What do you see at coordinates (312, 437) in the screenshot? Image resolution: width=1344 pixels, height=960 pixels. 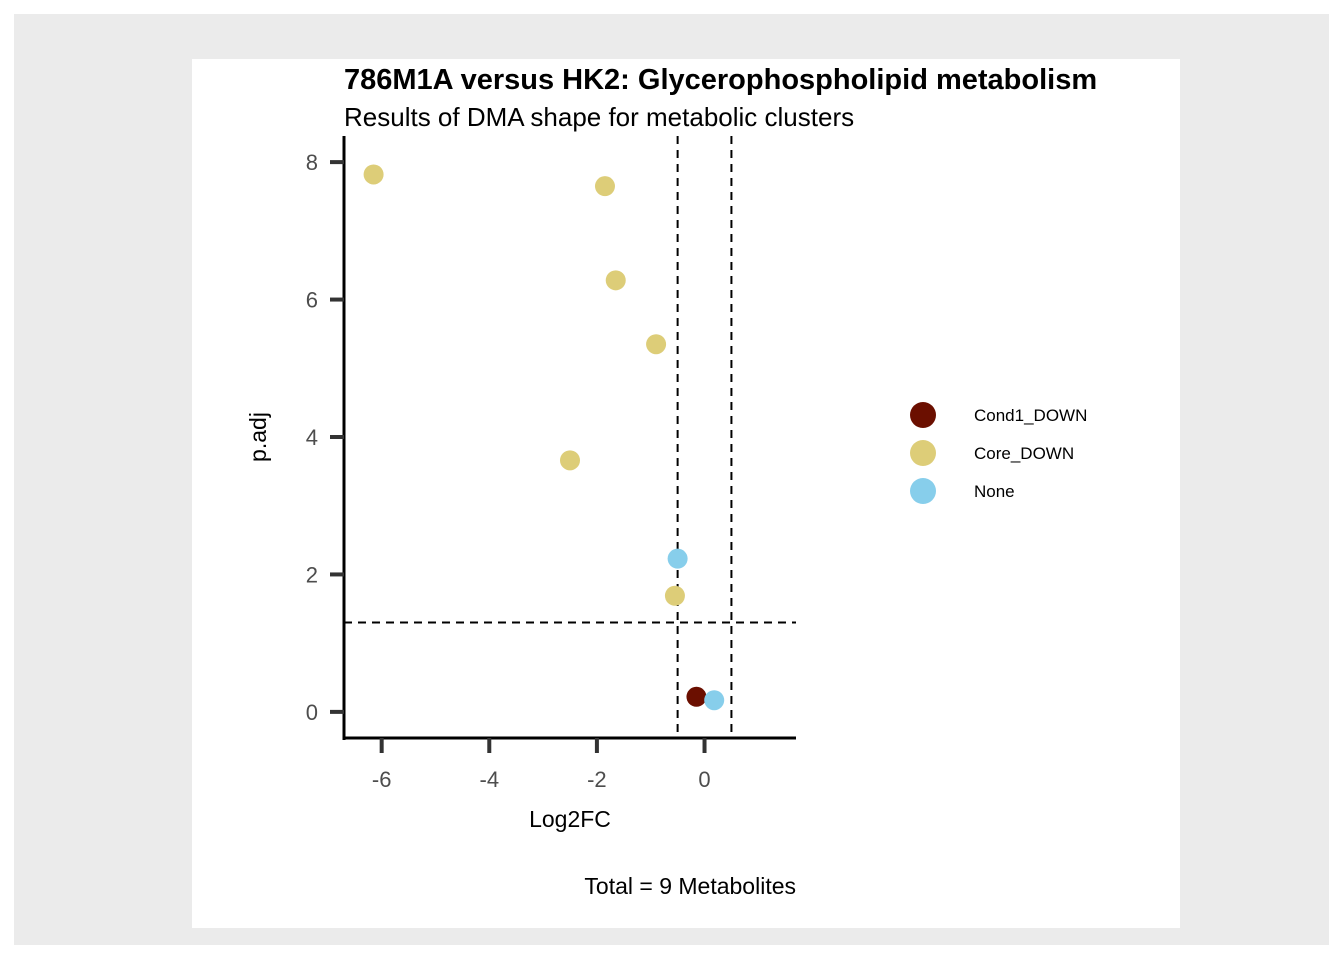 I see `y-tick-label: 4` at bounding box center [312, 437].